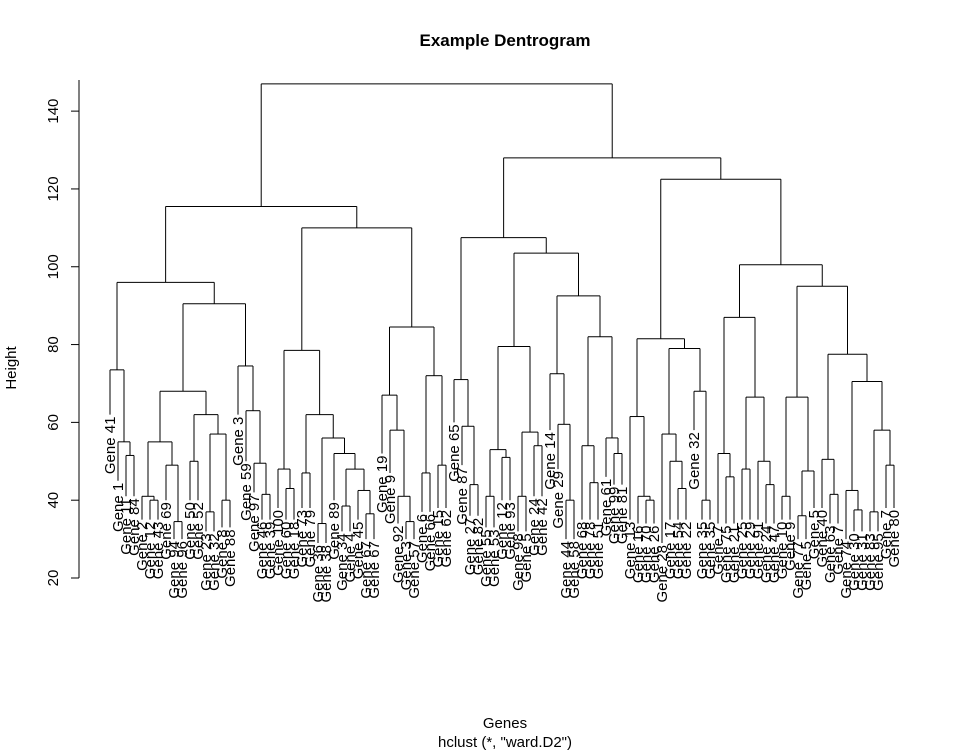 This screenshot has width=969, height=755. What do you see at coordinates (505, 742) in the screenshot?
I see `x-axis-subtitle: hclust (*, "ward.D2")` at bounding box center [505, 742].